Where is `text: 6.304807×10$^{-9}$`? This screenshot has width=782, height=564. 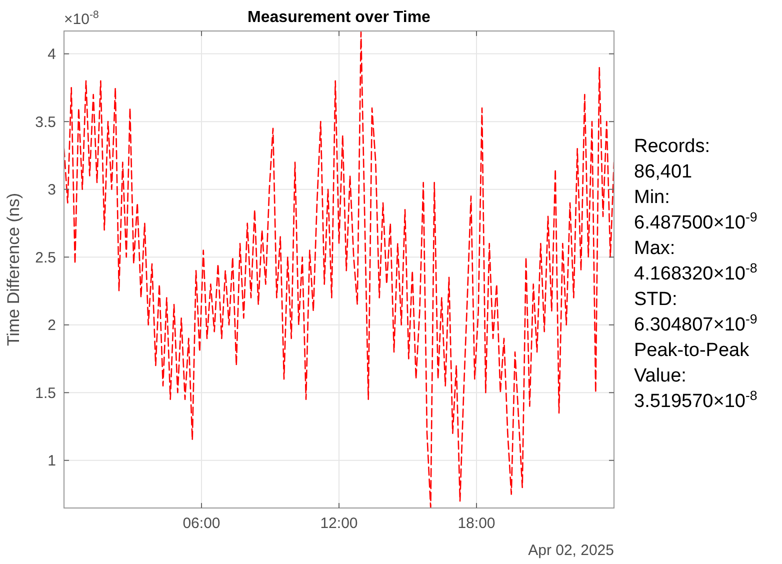 text: 6.304807×10$^{-9}$ is located at coordinates (696, 323).